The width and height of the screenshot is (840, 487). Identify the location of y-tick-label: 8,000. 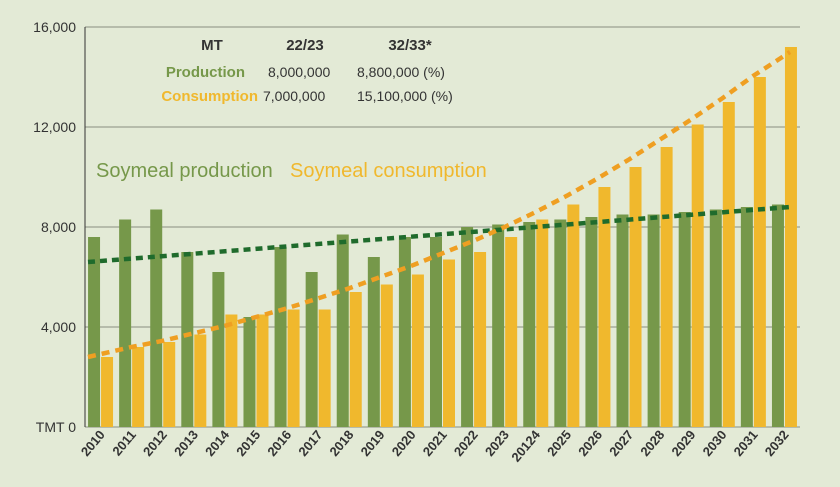
(58, 227).